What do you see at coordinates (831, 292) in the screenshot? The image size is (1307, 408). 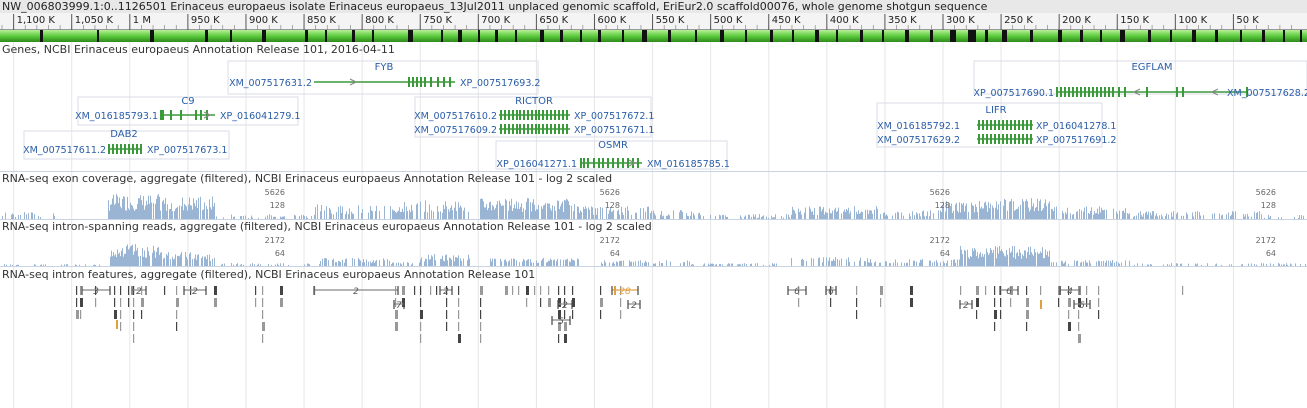 I see `intron-count: 6` at bounding box center [831, 292].